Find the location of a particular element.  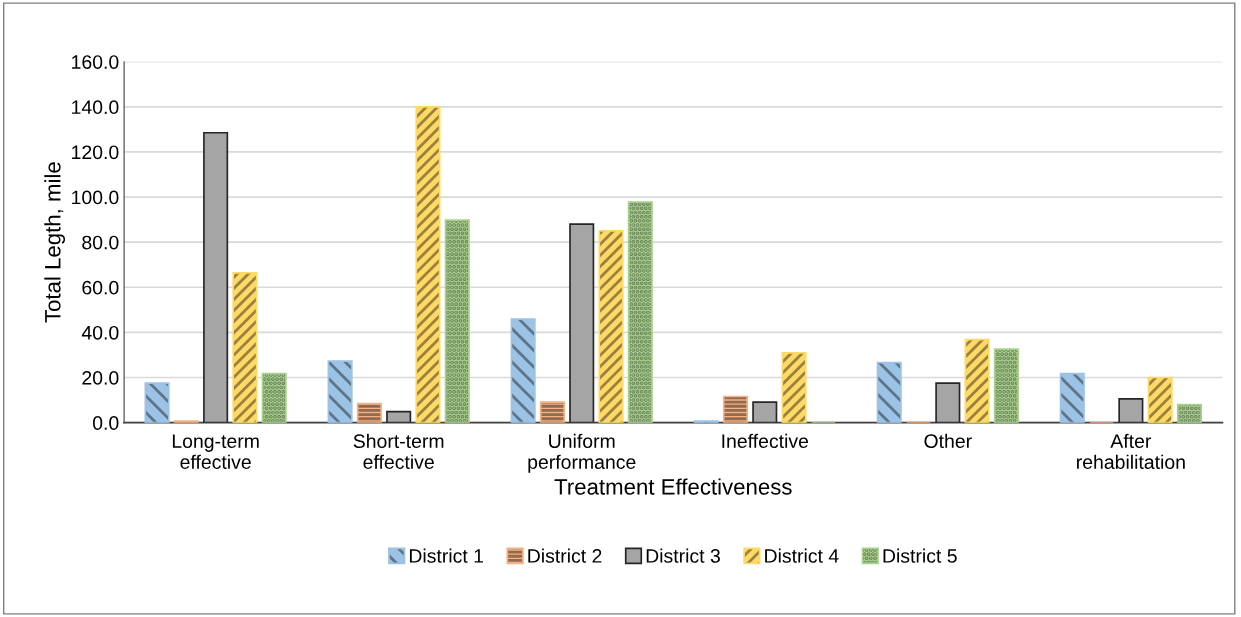

y-tick-label: 80.0 is located at coordinates (100, 242).